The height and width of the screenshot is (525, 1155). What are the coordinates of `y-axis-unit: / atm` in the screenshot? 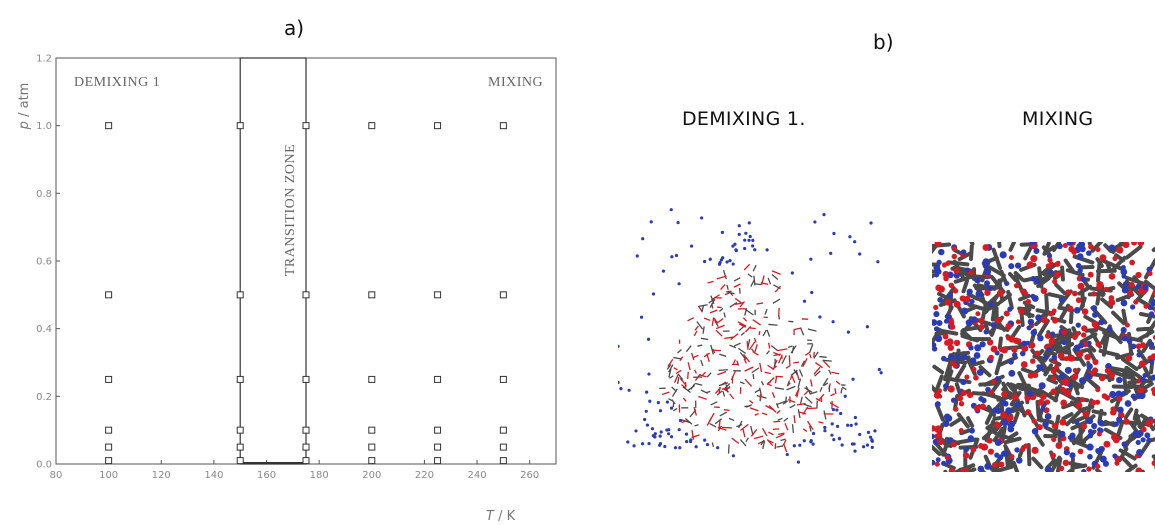 It's located at (24, 102).